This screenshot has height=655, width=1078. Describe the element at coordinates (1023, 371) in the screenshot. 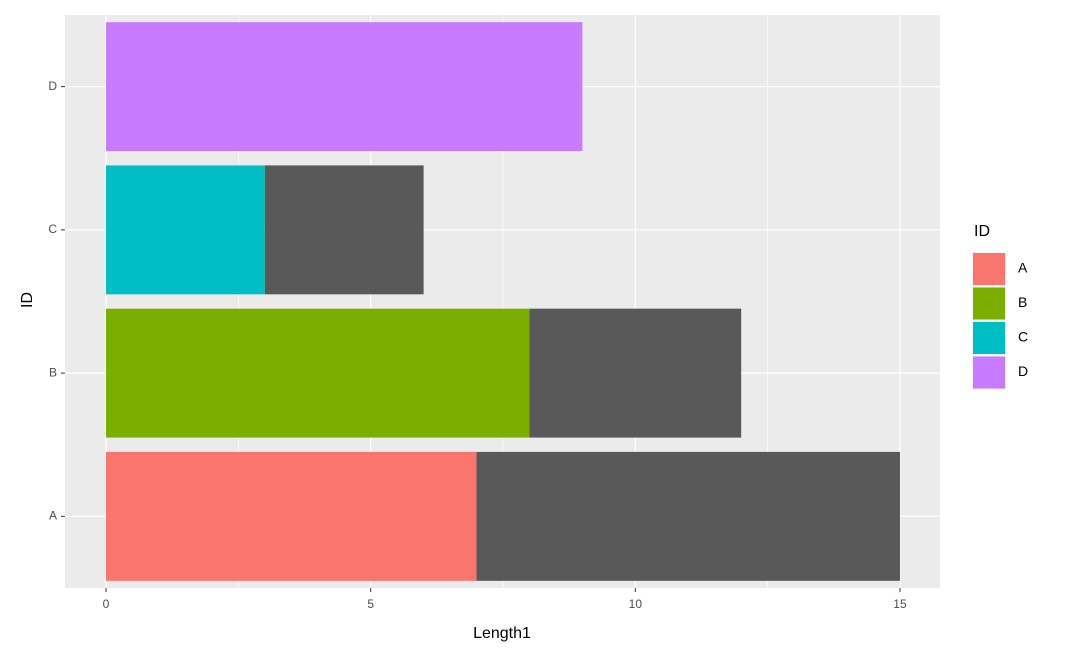

I see `legend-label: D` at that location.